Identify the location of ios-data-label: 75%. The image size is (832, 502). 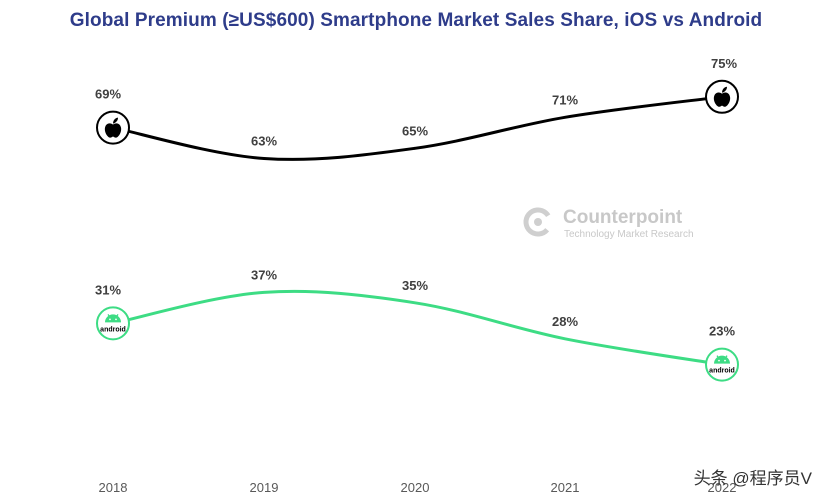
(724, 63).